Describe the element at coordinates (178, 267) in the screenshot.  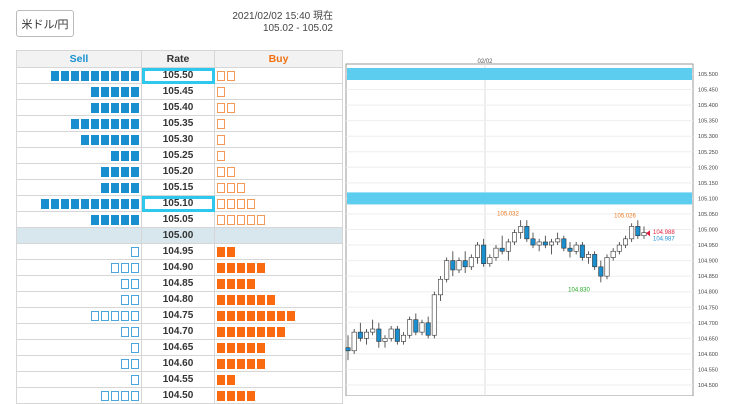
I see `rate-cell: 104.90` at that location.